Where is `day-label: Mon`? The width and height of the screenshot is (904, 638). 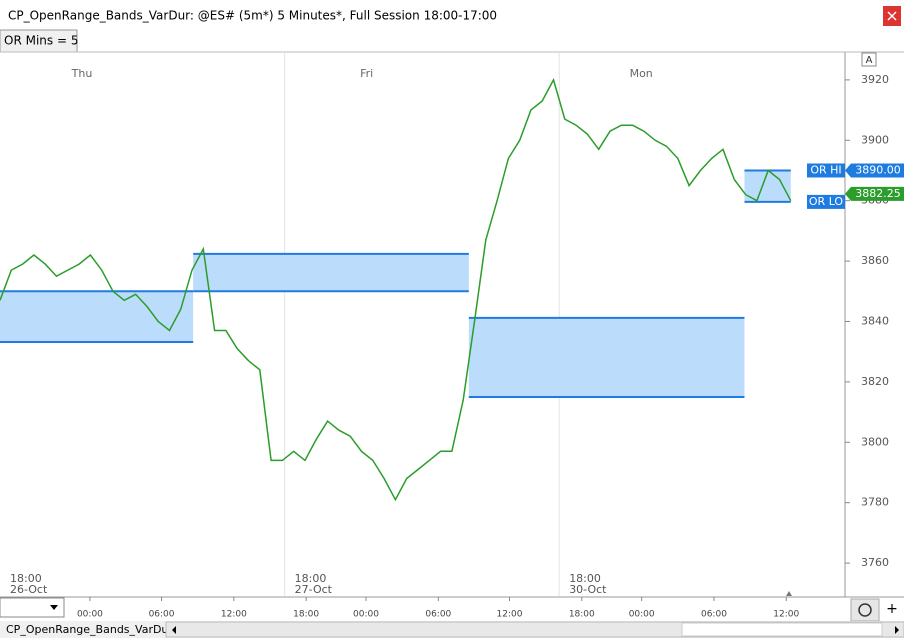 day-label: Mon is located at coordinates (641, 73).